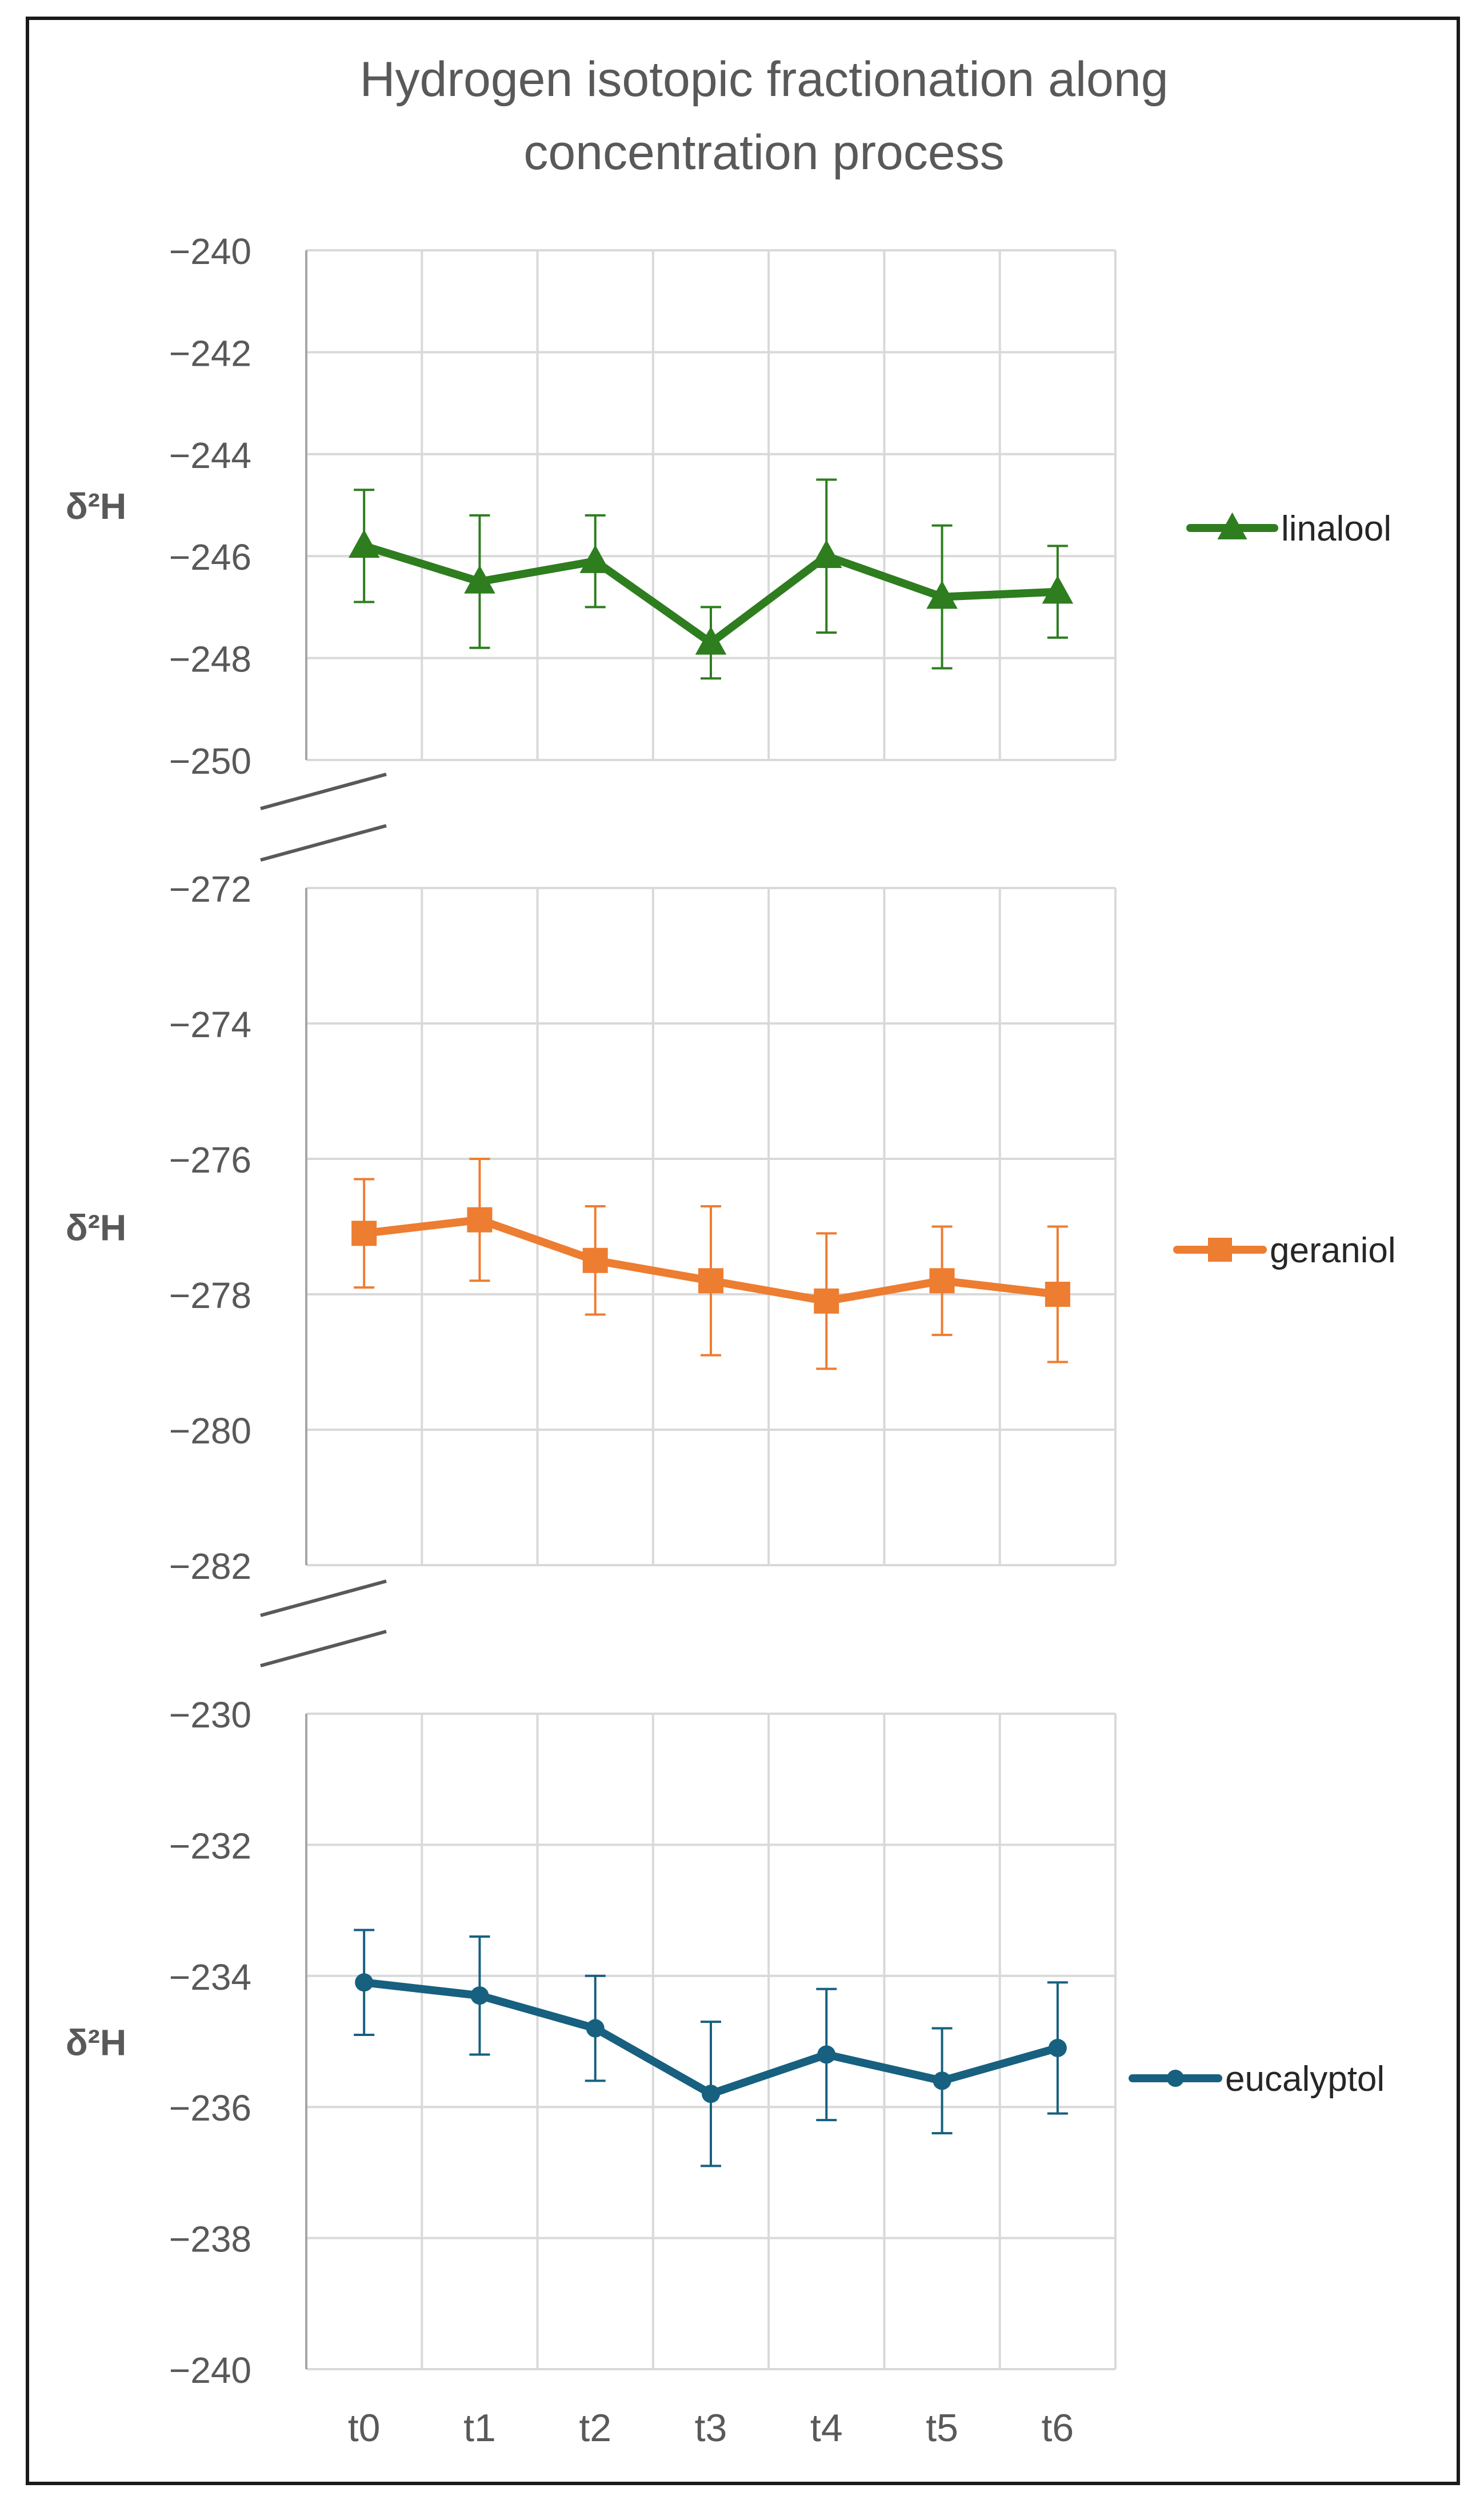  Describe the element at coordinates (942, 2428) in the screenshot. I see `x-tick-label: t5` at that location.